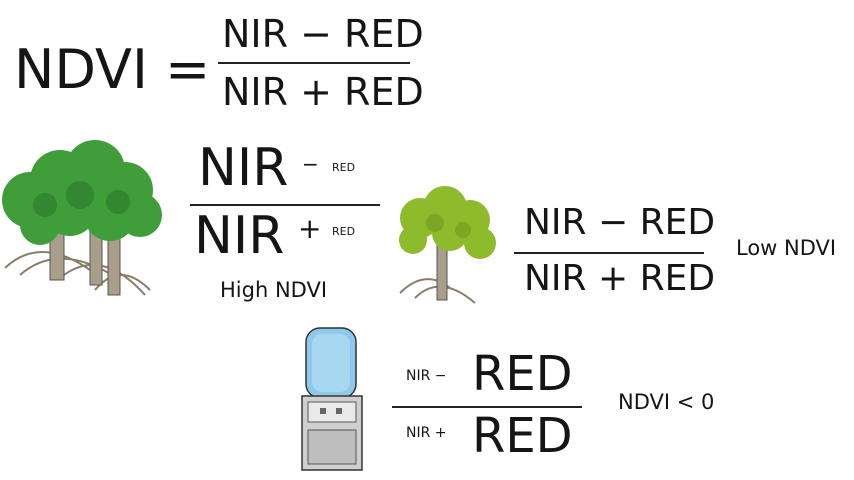 This screenshot has height=480, width=854. I want to click on low-denominator: NIR + RED, so click(620, 278).